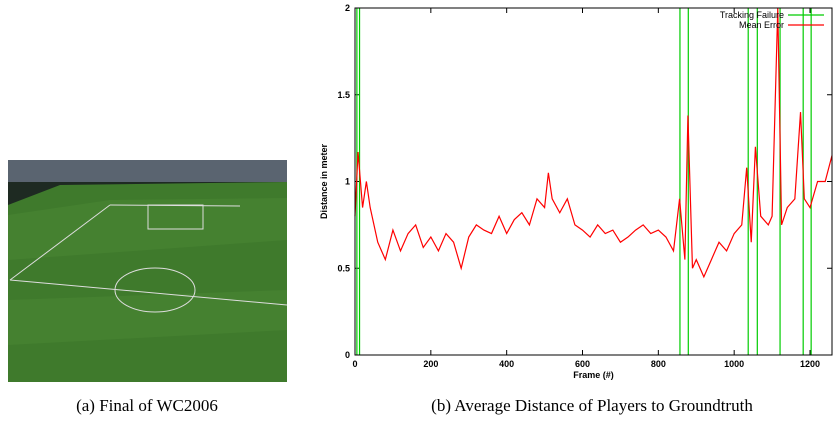 The image size is (838, 424). What do you see at coordinates (593, 375) in the screenshot?
I see `x-axis-label: Frame (#)` at bounding box center [593, 375].